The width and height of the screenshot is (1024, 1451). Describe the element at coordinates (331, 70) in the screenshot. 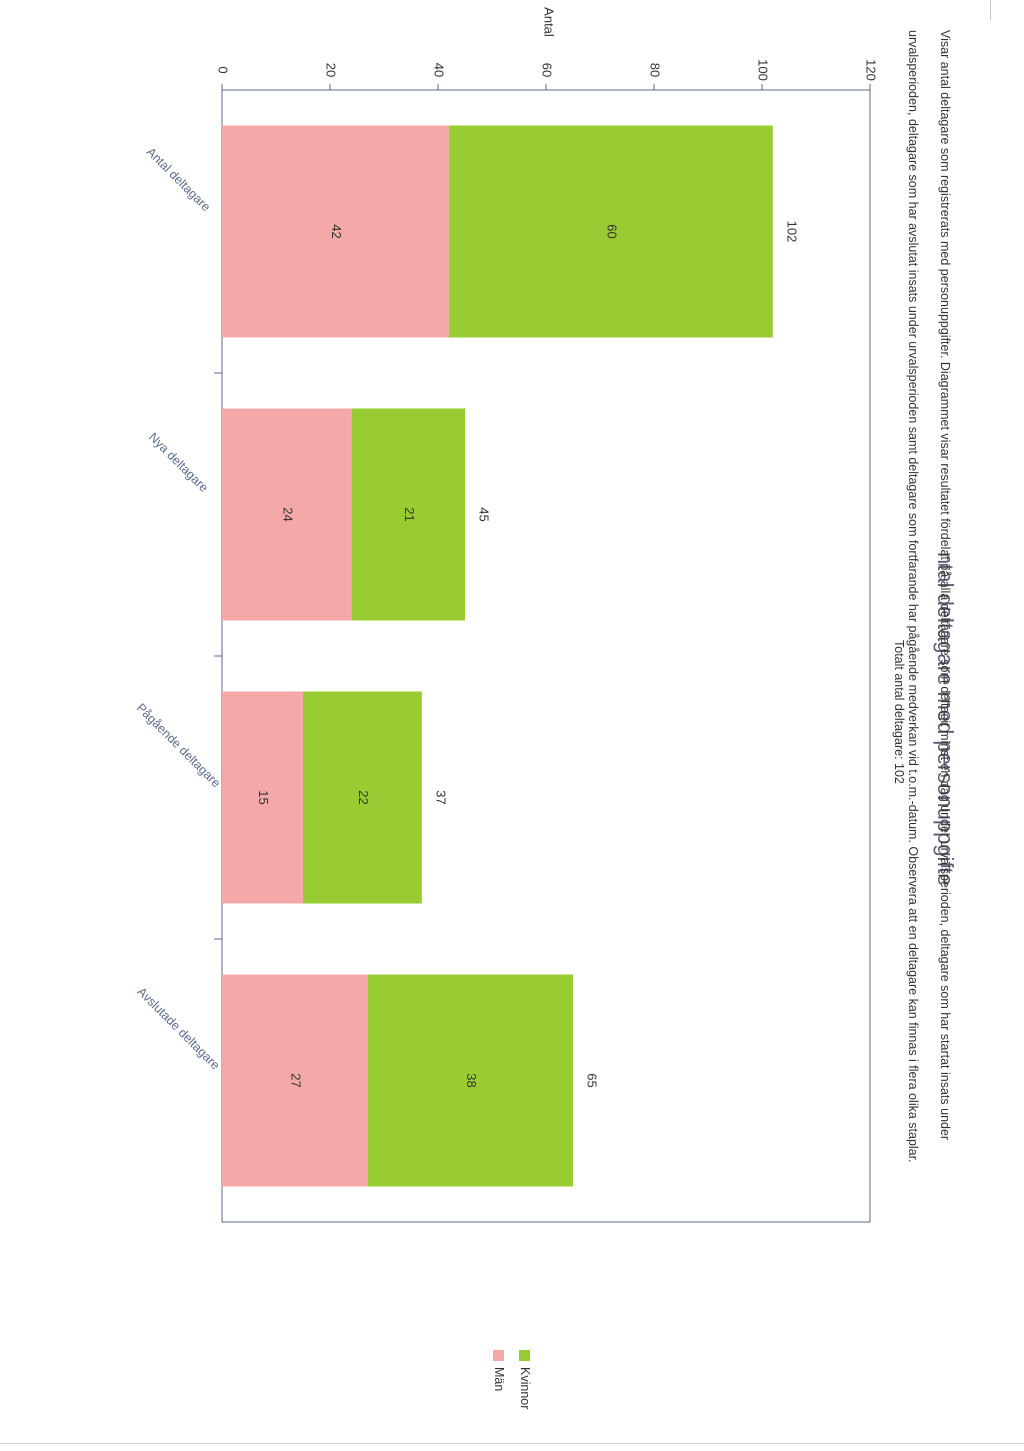

I see `value-axis-tick-label: 20` at that location.